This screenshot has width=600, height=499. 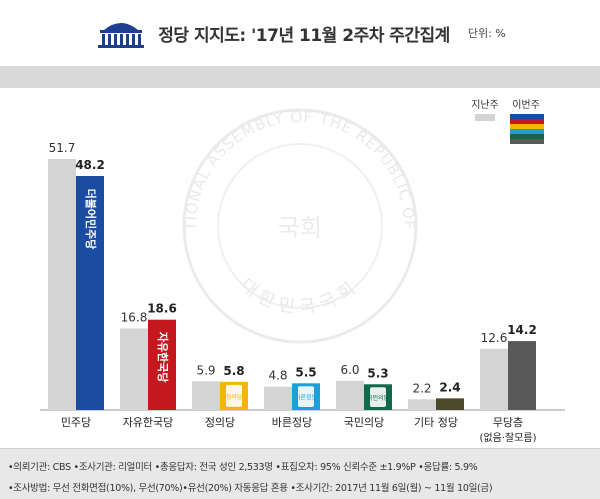 What do you see at coordinates (527, 131) in the screenshot?
I see `legend-swatch-bareun` at bounding box center [527, 131].